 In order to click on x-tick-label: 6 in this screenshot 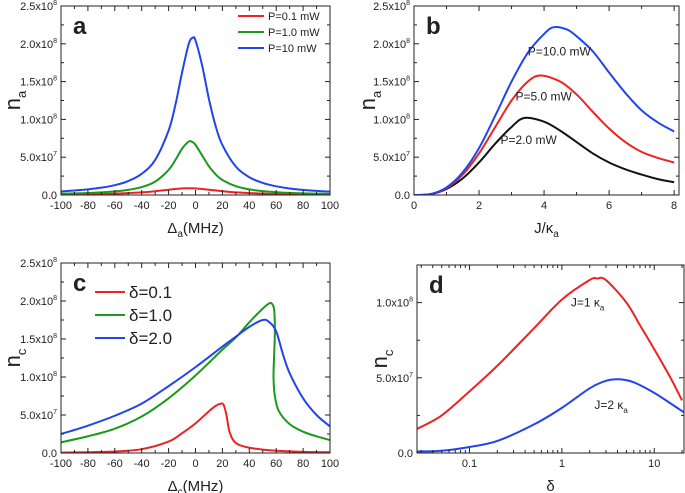, I will do `click(609, 206)`.